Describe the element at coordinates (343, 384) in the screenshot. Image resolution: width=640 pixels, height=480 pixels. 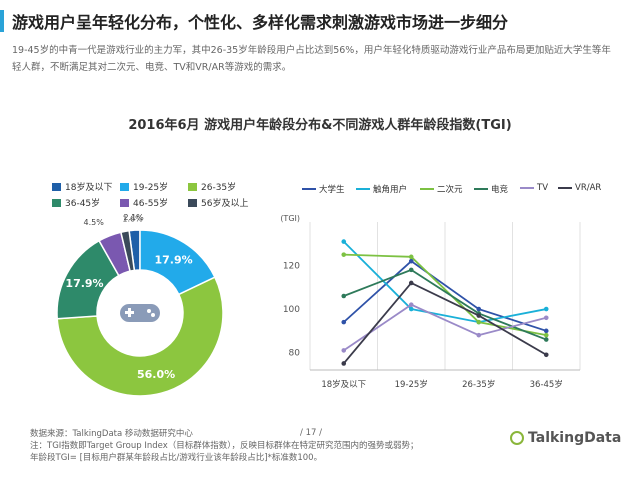
I see `x-tick-label: 18岁及以下` at that location.